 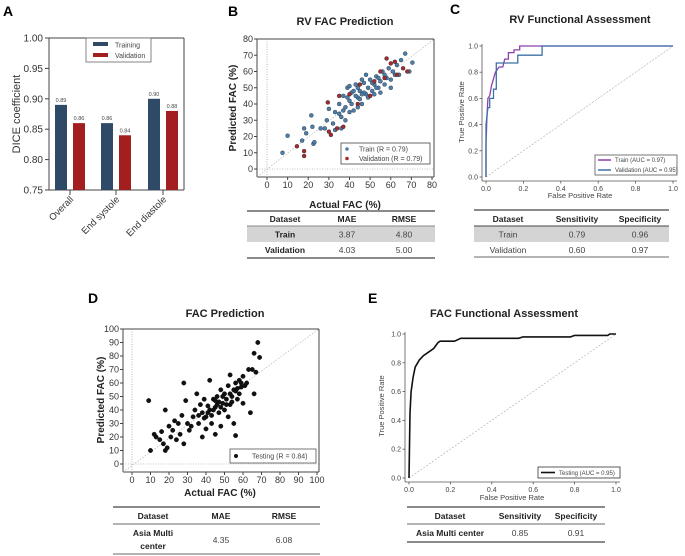 I want to click on bar-value-label: 0.89, so click(x=61, y=101).